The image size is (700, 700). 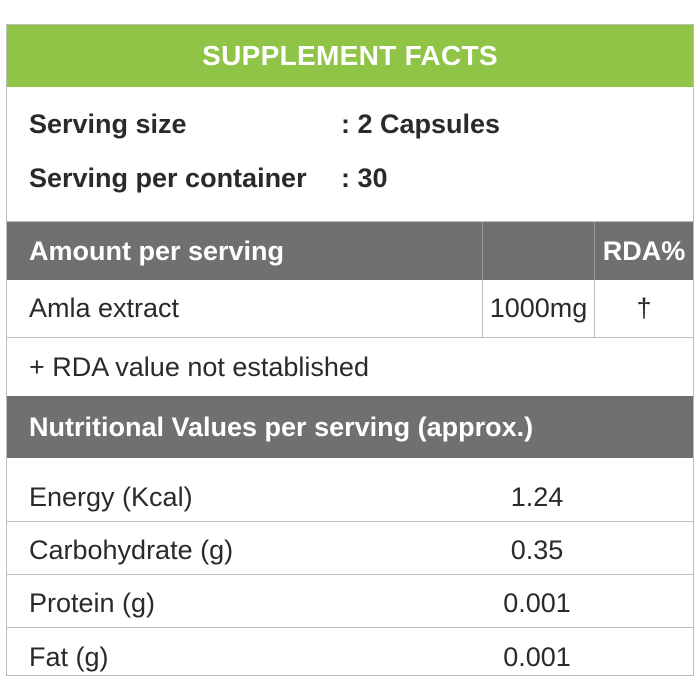 I want to click on table-row: Amla extract 1000mg †, so click(x=350, y=309).